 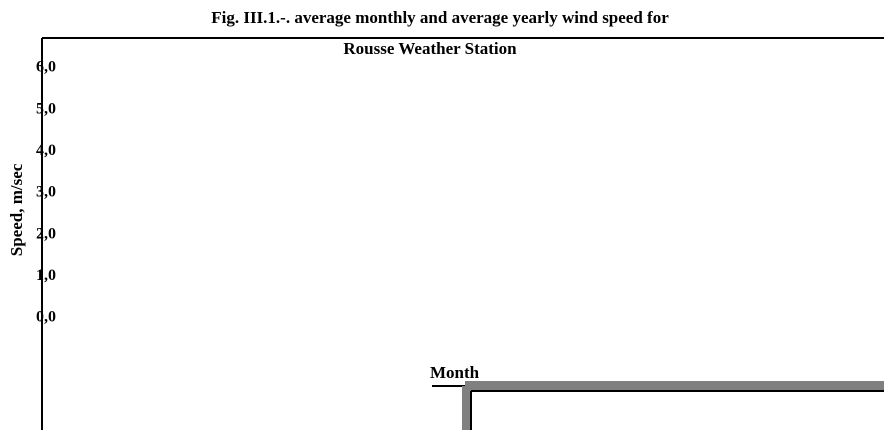 What do you see at coordinates (46, 233) in the screenshot?
I see `y-tick-label: 2,0` at bounding box center [46, 233].